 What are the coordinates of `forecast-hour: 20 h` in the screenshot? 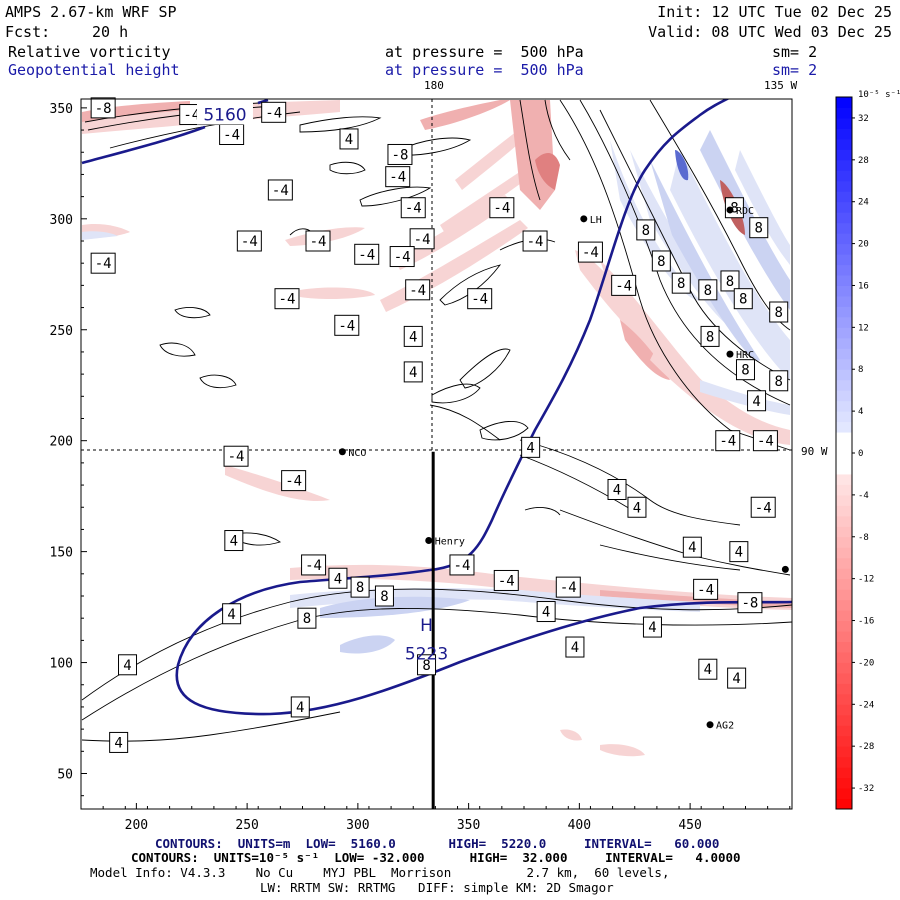 It's located at (110, 32).